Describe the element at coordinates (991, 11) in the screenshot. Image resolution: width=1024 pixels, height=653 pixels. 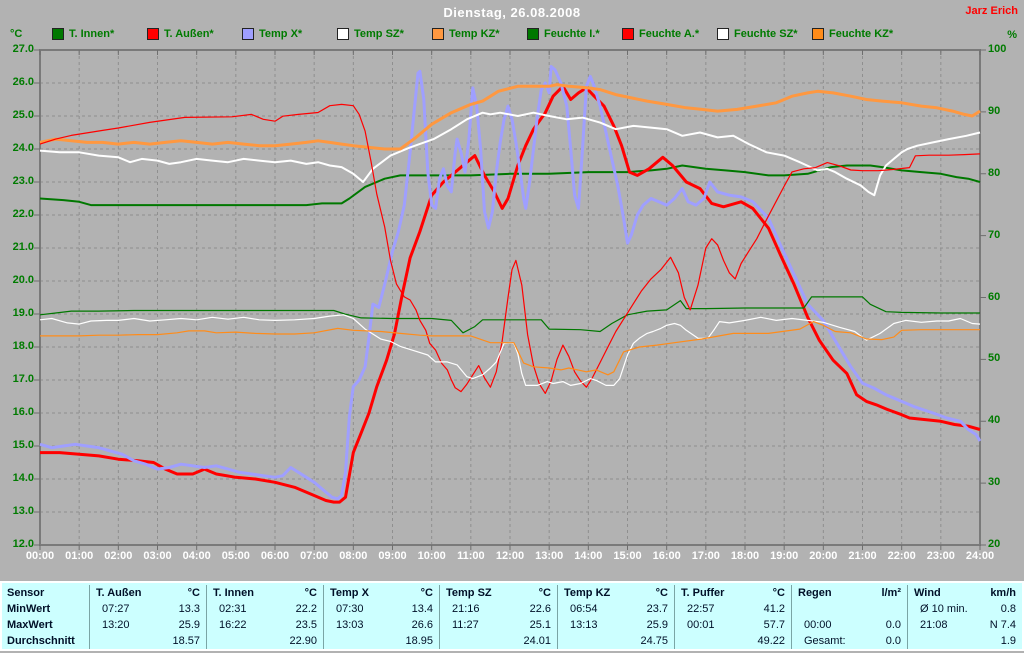
I see `author-name: Jarz Erich` at that location.